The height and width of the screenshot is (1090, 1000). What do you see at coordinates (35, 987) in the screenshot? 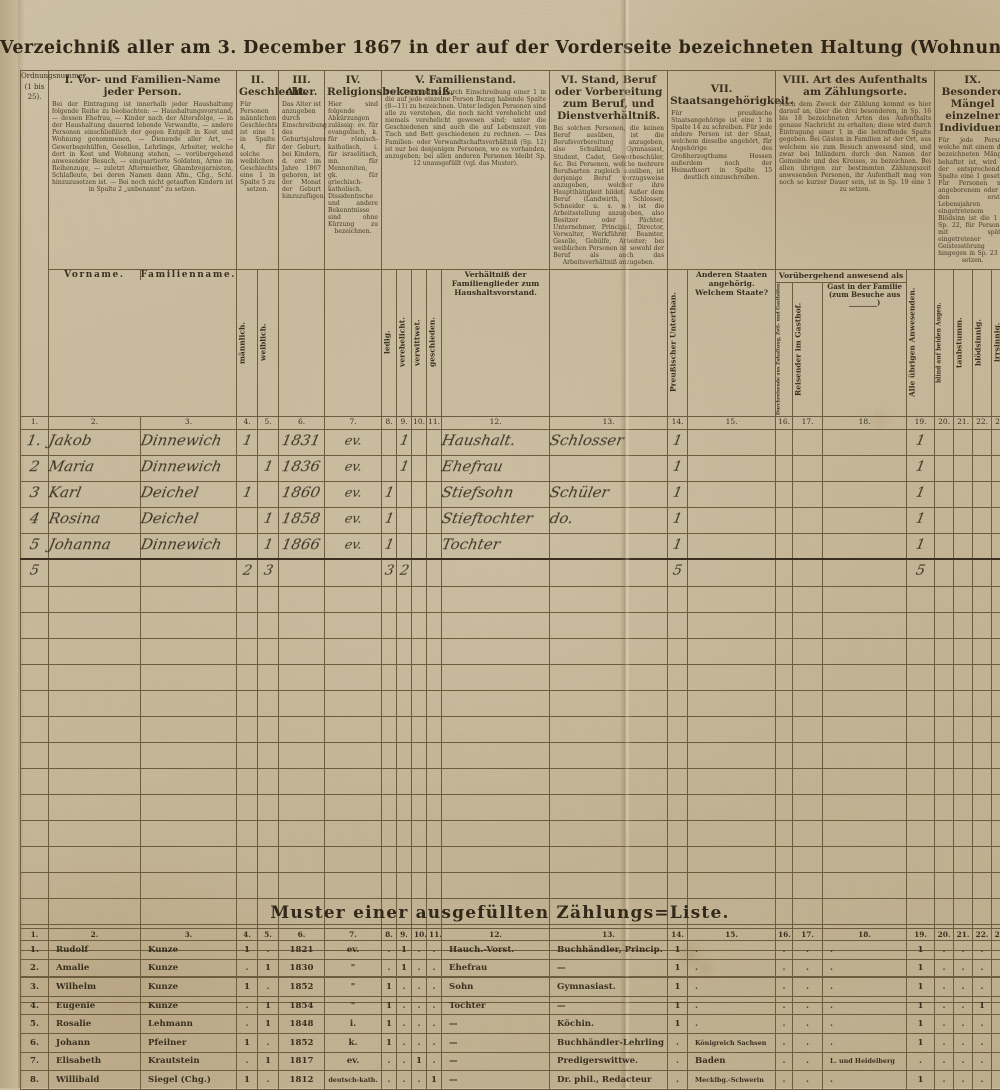
I see `muster-cell-ord: 3.` at bounding box center [35, 987].